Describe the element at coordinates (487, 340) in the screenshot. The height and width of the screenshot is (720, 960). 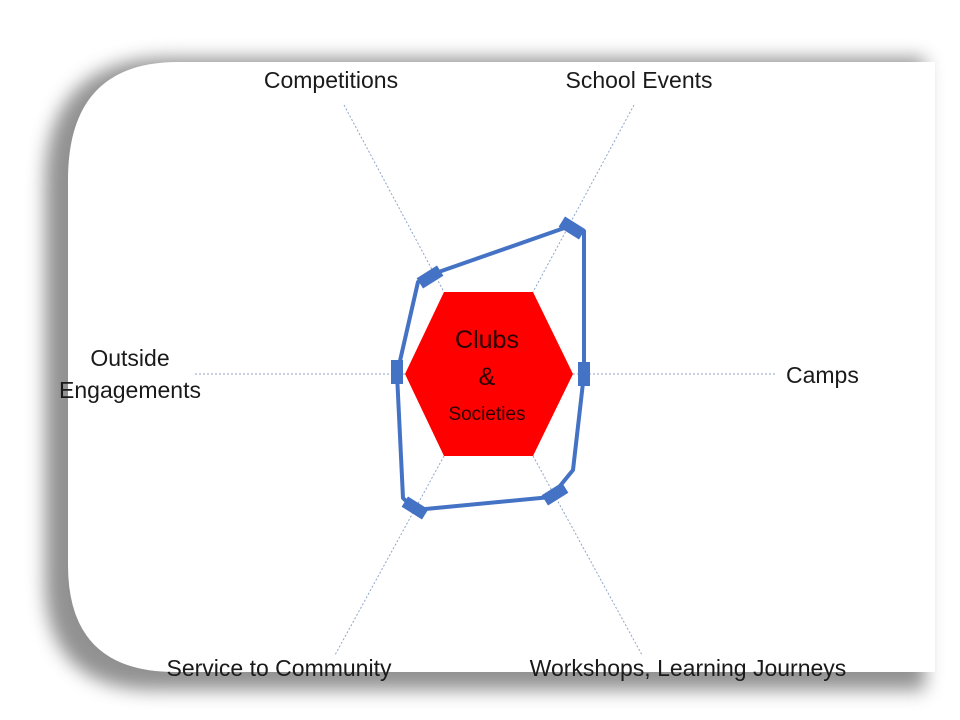
I see `center-label-line1: Clubs` at that location.